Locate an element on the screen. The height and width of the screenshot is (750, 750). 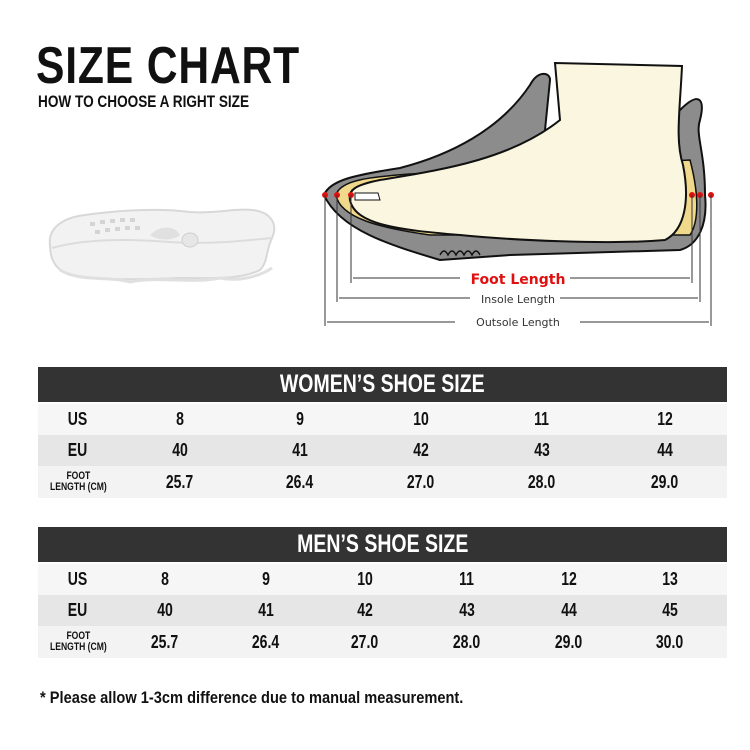
eu-row: EU 40 41 42 43 44 45 is located at coordinates (382, 610).